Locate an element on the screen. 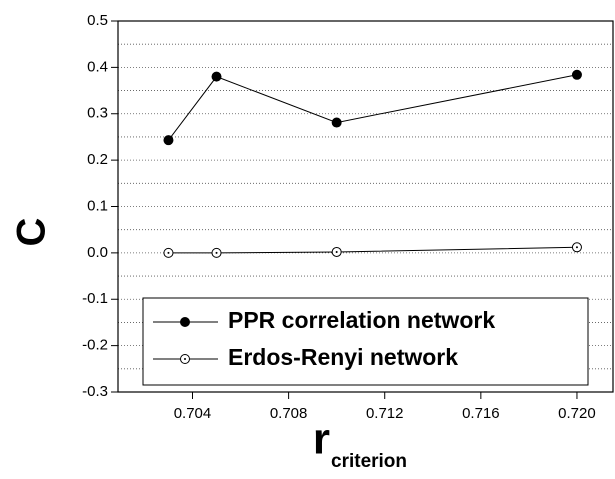 This screenshot has height=479, width=615. x-tick-label: 0.716 is located at coordinates (481, 413).